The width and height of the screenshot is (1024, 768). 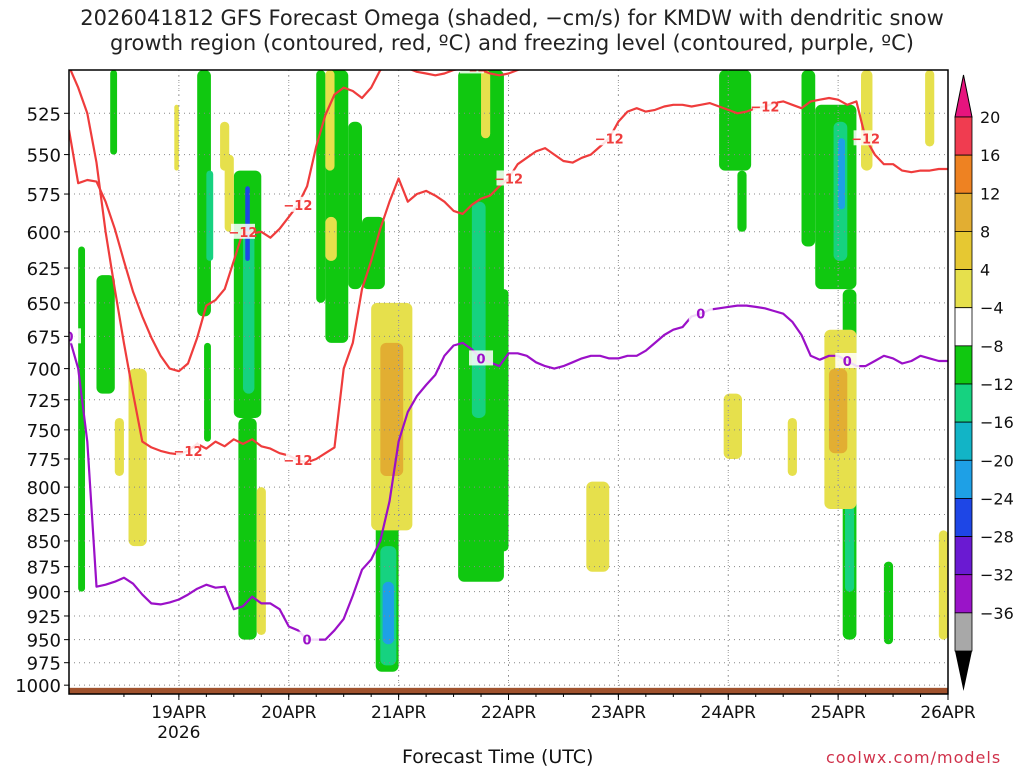 What do you see at coordinates (997, 613) in the screenshot?
I see `colorbar-label: −36` at bounding box center [997, 613].